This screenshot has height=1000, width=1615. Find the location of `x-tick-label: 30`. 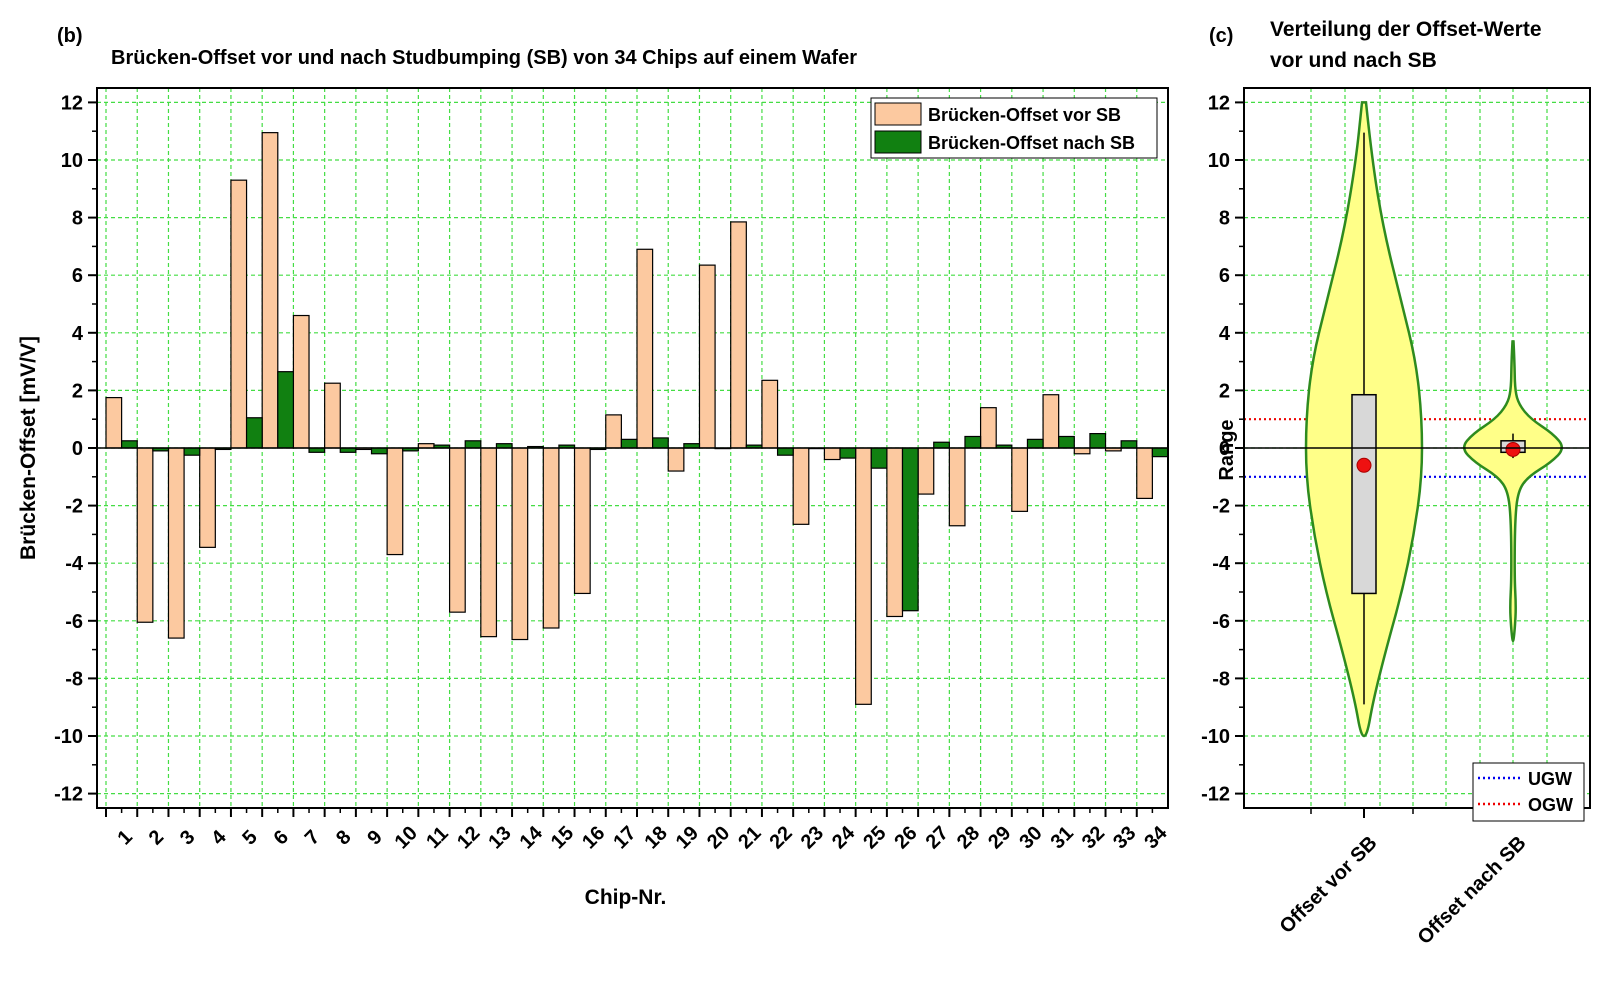

x-tick-label: 30 is located at coordinates (1030, 837).